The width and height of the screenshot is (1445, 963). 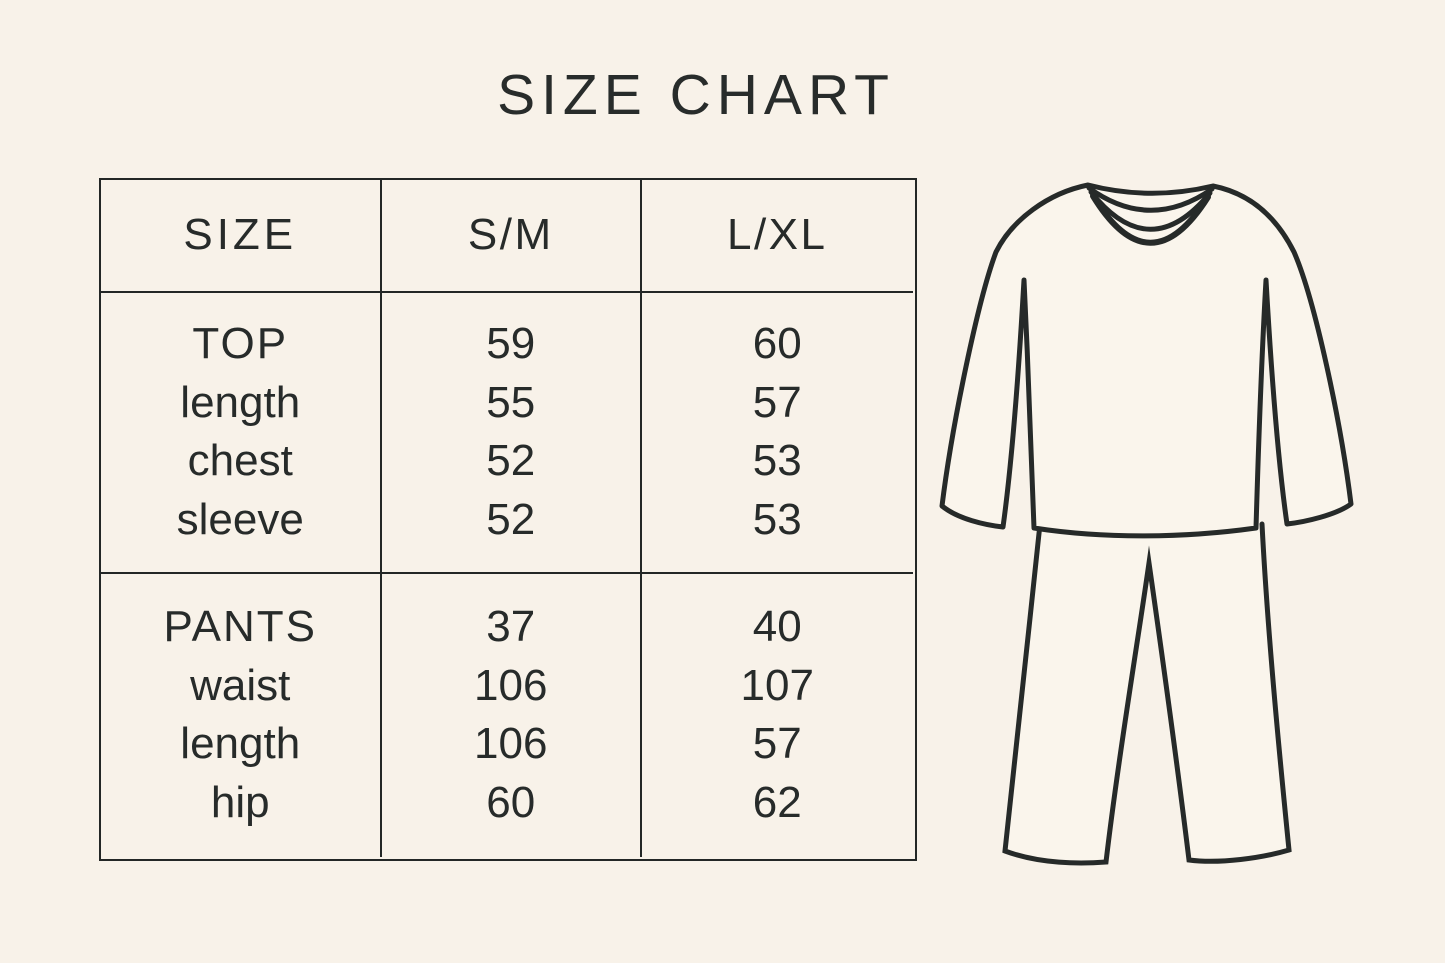 What do you see at coordinates (511, 402) in the screenshot?
I see `value-top-length-sm: 55` at bounding box center [511, 402].